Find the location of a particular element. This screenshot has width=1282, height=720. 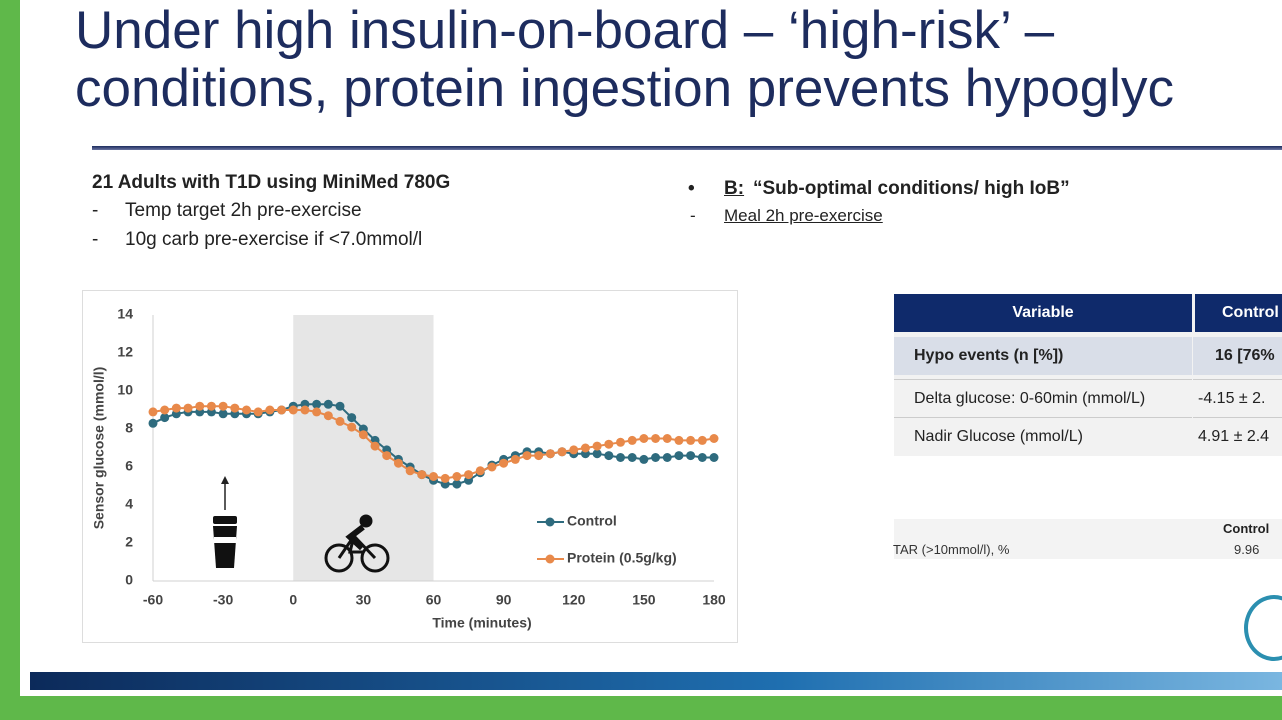

y-tick-label: 10 is located at coordinates (125, 390).